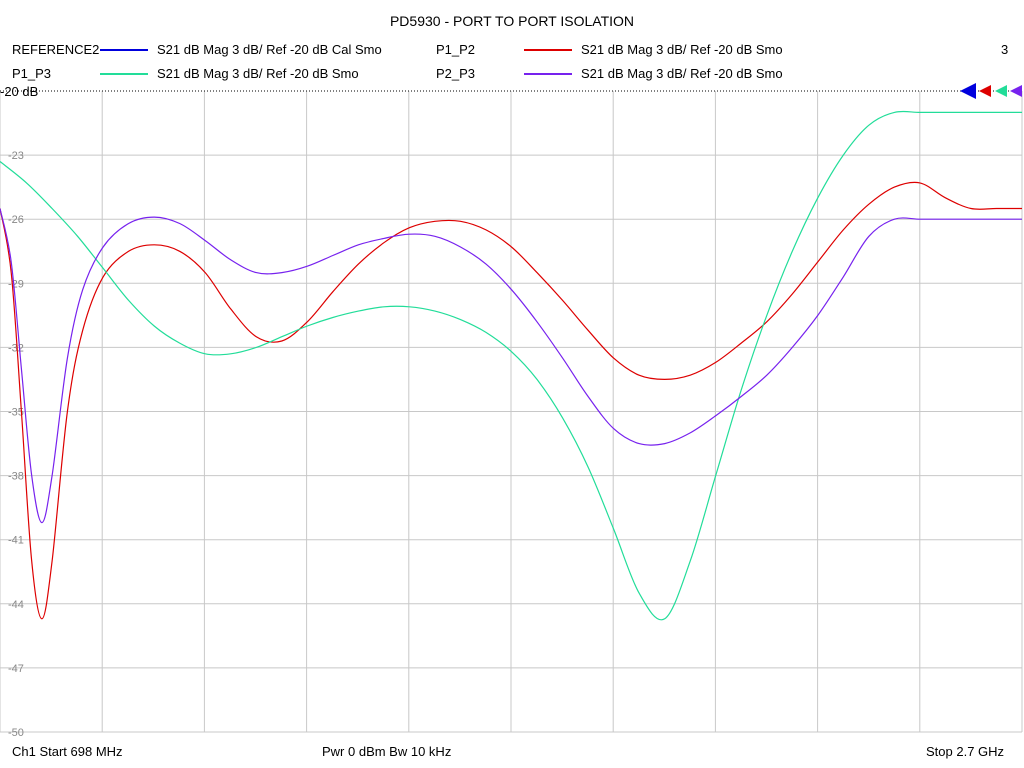 The width and height of the screenshot is (1024, 768). What do you see at coordinates (16, 348) in the screenshot?
I see `y-tick-label: -32` at bounding box center [16, 348].